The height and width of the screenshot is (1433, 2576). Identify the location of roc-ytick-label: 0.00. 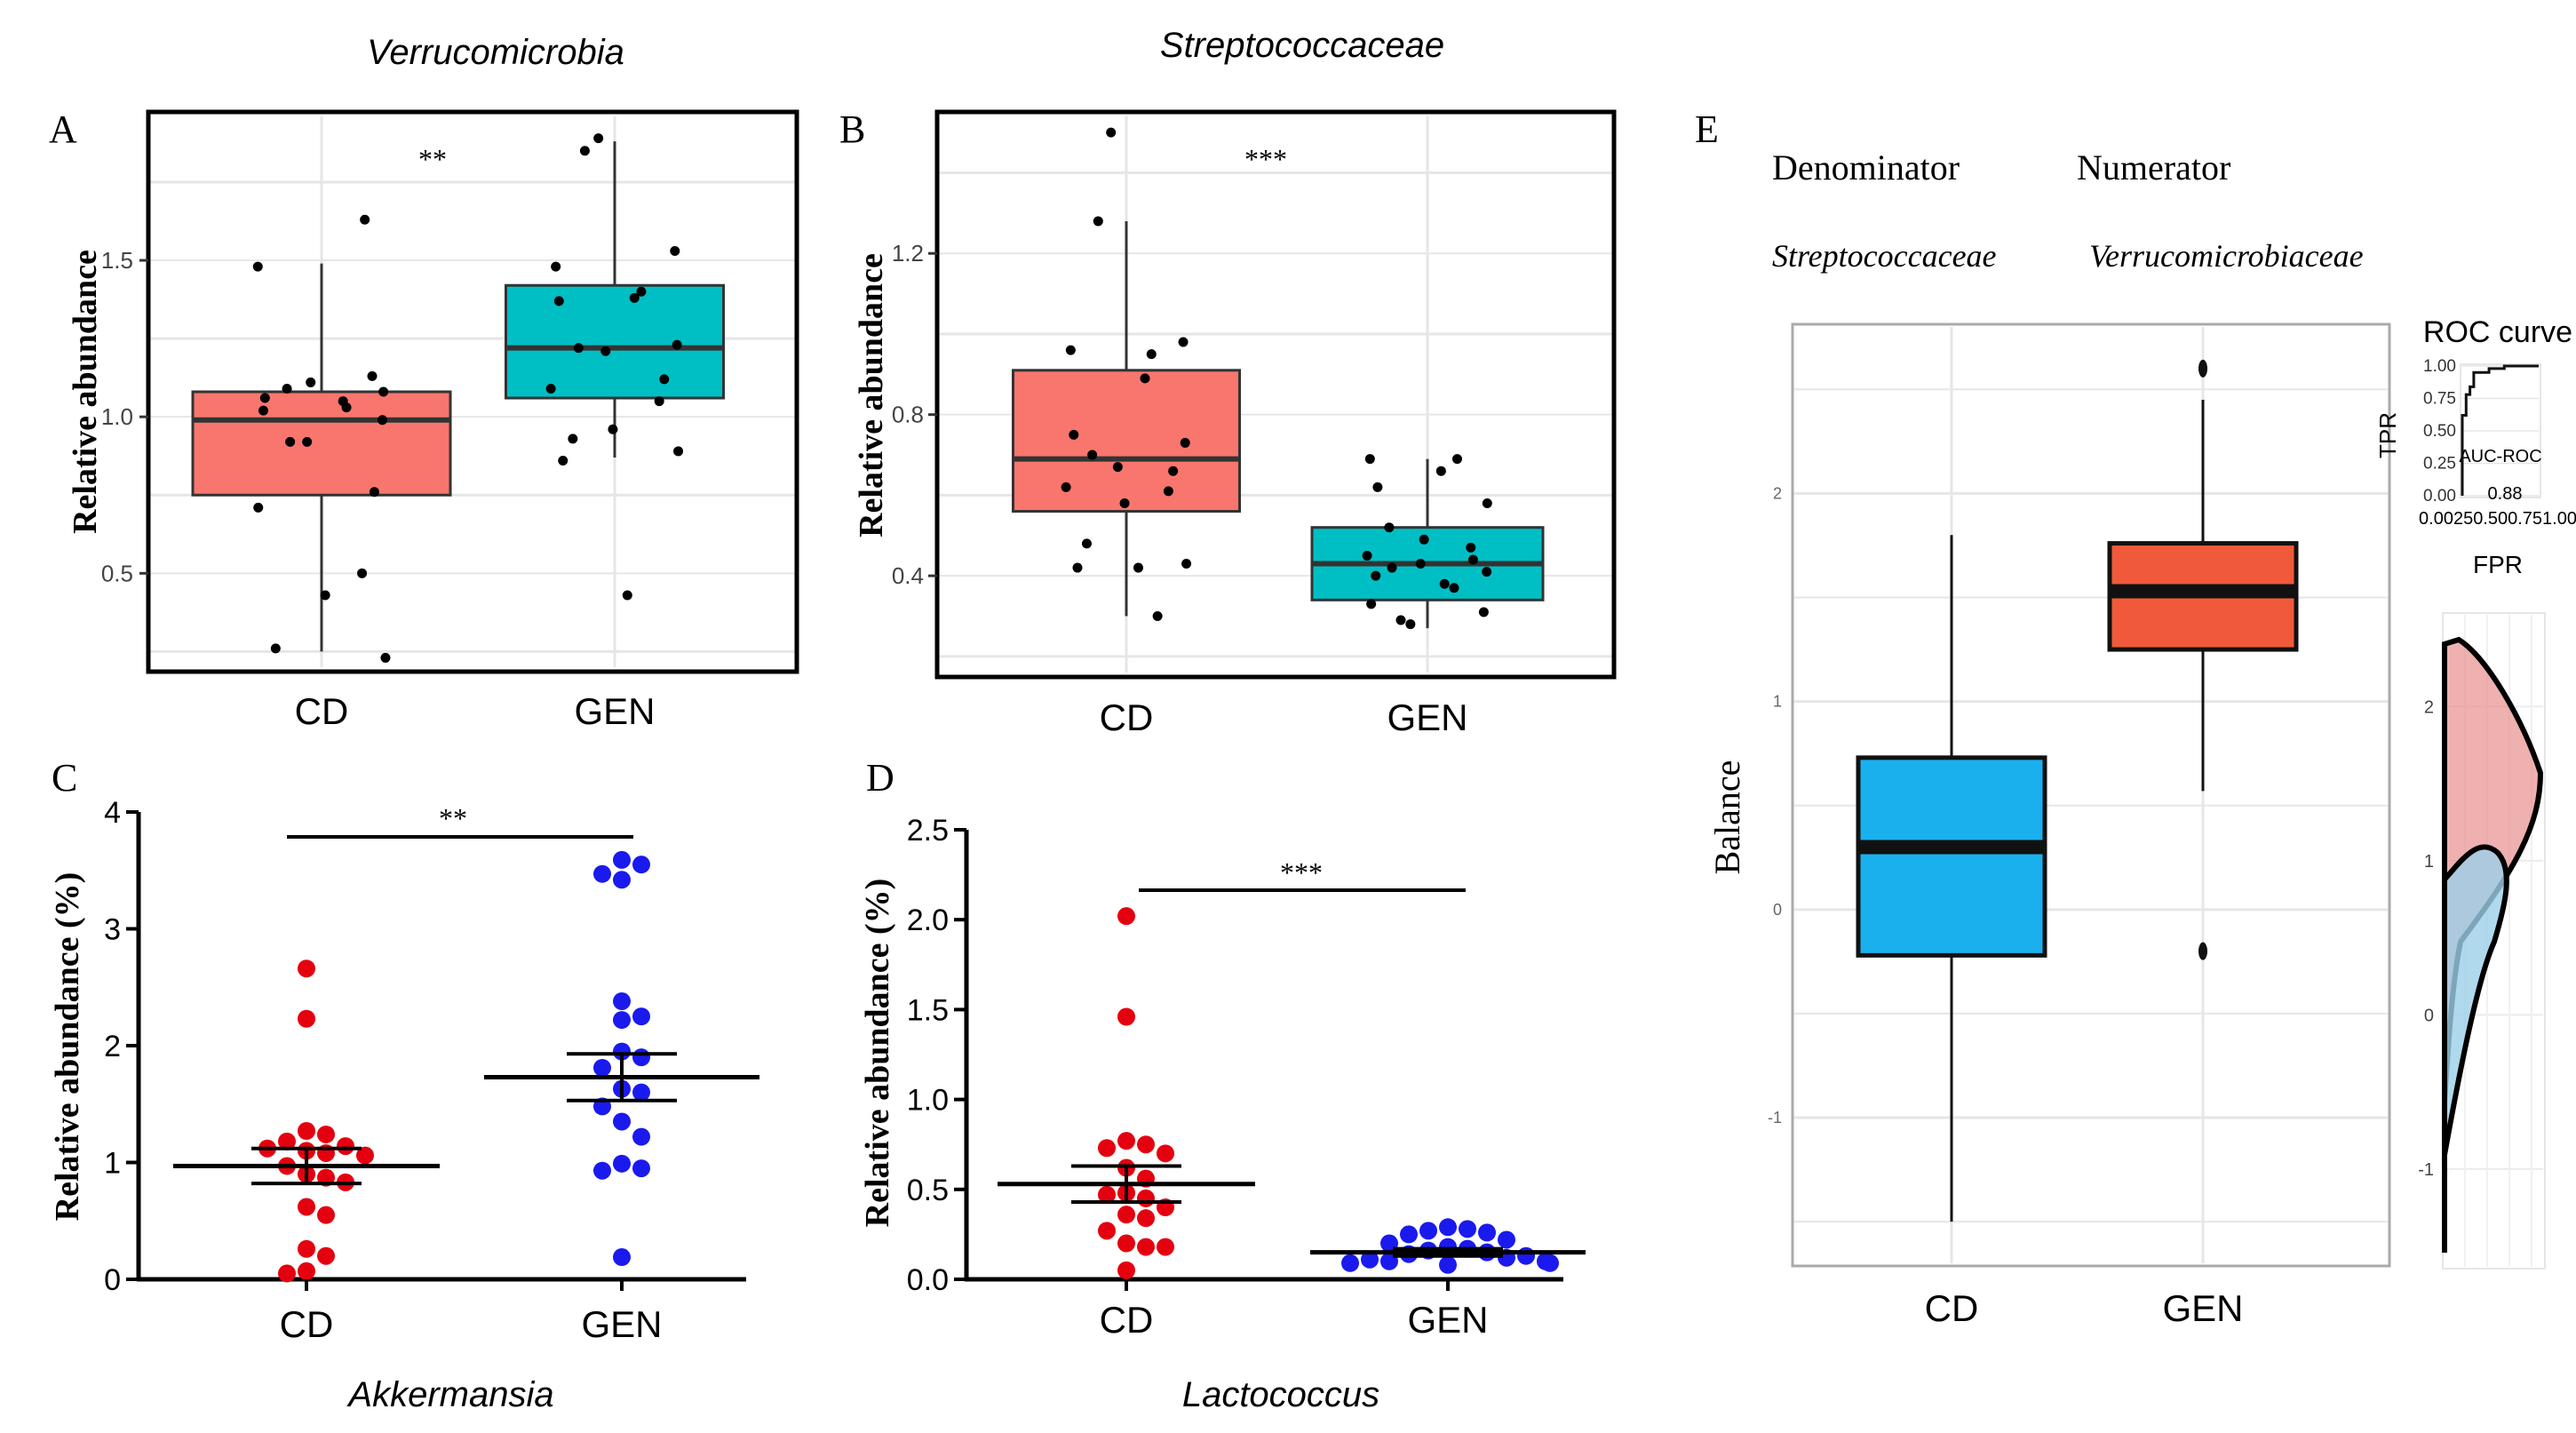
(2439, 496).